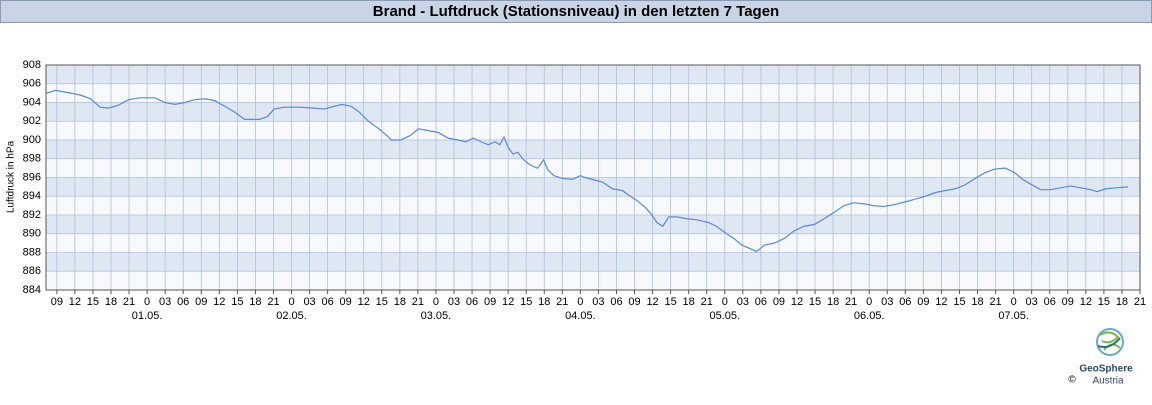 This screenshot has height=405, width=1152. I want to click on date-label: 02.05., so click(291, 316).